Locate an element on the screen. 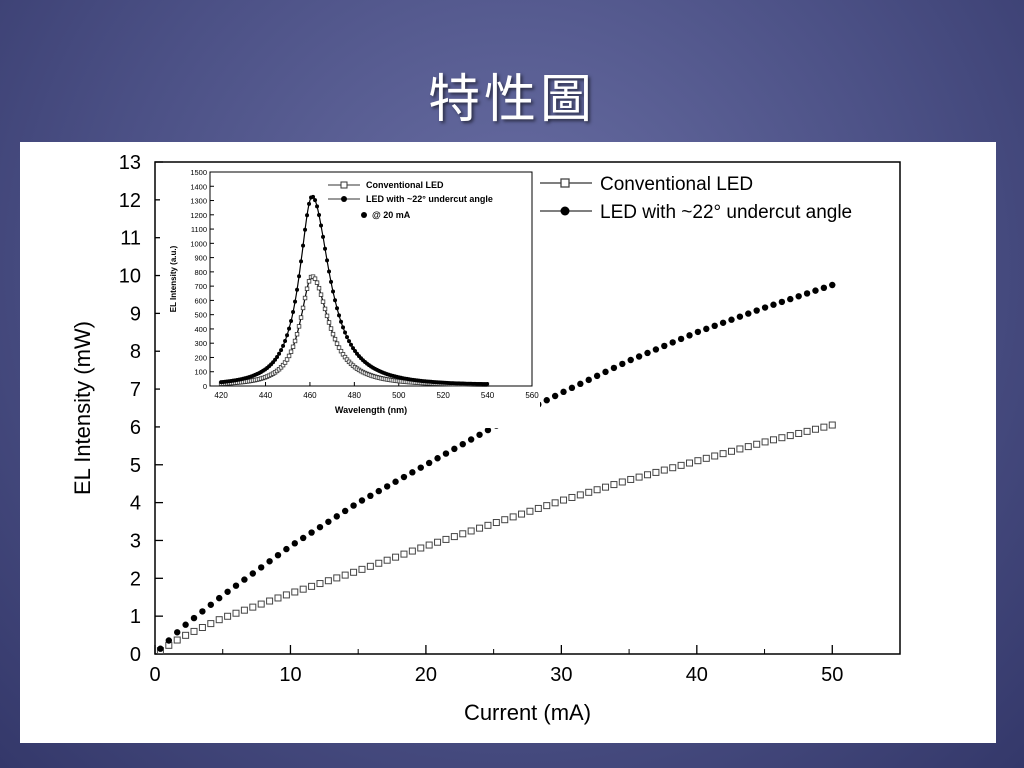 The height and width of the screenshot is (768, 1024). inset-y-tick-label: 200 is located at coordinates (200, 357).